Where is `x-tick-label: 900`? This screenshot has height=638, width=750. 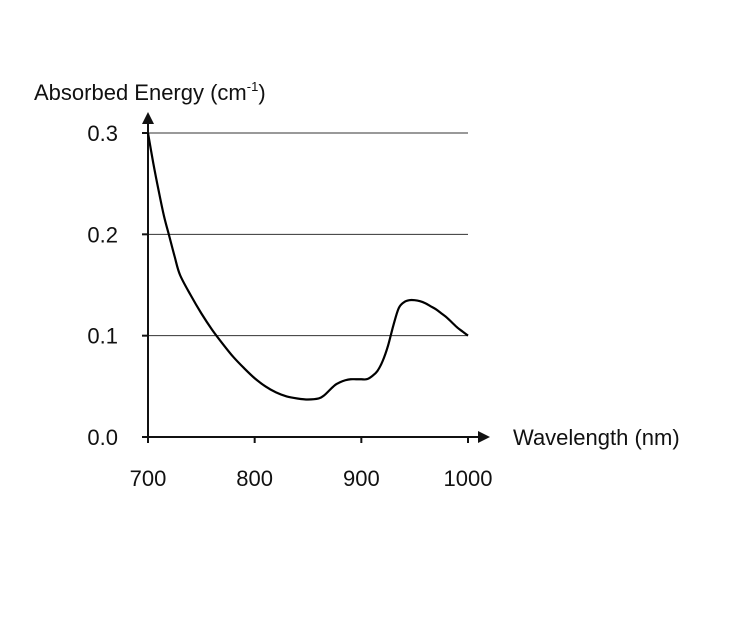 x-tick-label: 900 is located at coordinates (361, 478).